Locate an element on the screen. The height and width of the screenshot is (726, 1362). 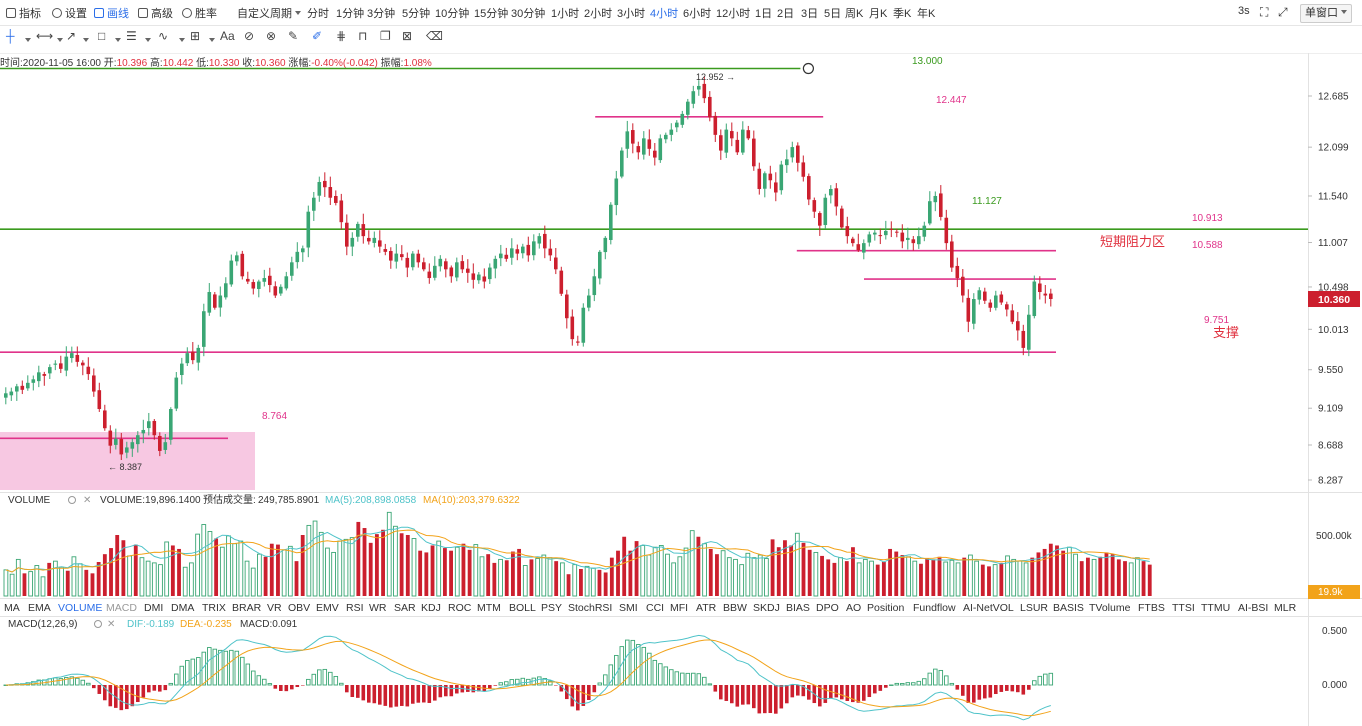
indicator-tab-ftbs: FTBS is located at coordinates (1151, 608).